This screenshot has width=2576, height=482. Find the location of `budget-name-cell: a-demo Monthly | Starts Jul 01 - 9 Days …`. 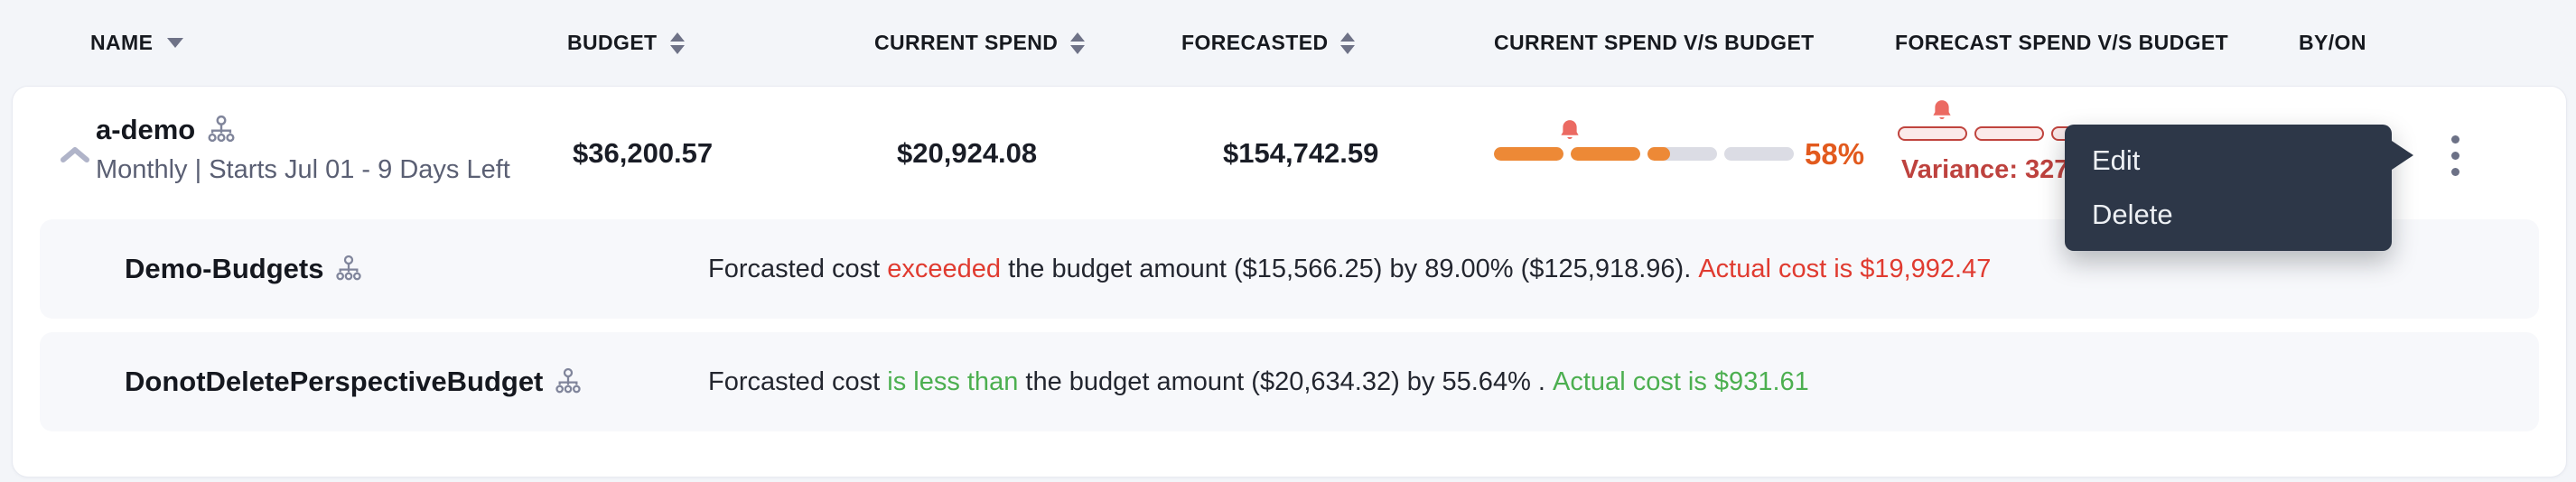

budget-name-cell: a-demo Monthly | Starts Jul 01 - 9 Days … is located at coordinates (303, 147).